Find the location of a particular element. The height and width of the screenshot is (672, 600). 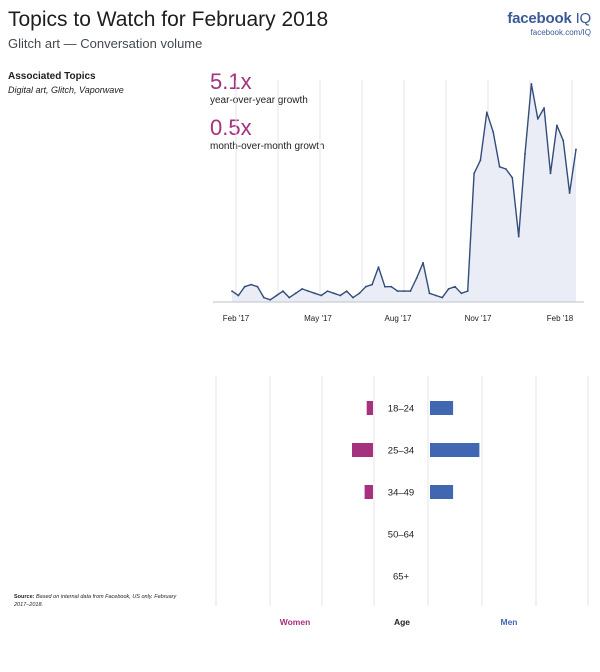

yoy-growth-value: 5.1x is located at coordinates (231, 81).